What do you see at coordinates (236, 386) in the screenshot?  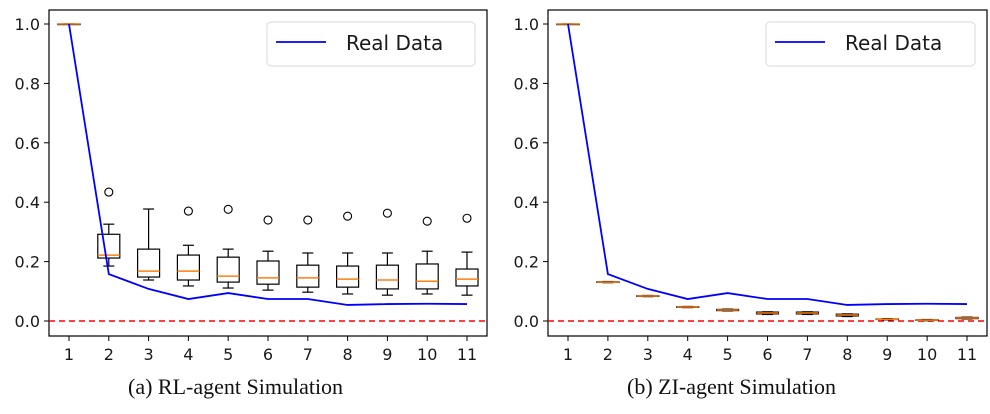 I see `caption-rl-agent: (a) RL-agent Simulation` at bounding box center [236, 386].